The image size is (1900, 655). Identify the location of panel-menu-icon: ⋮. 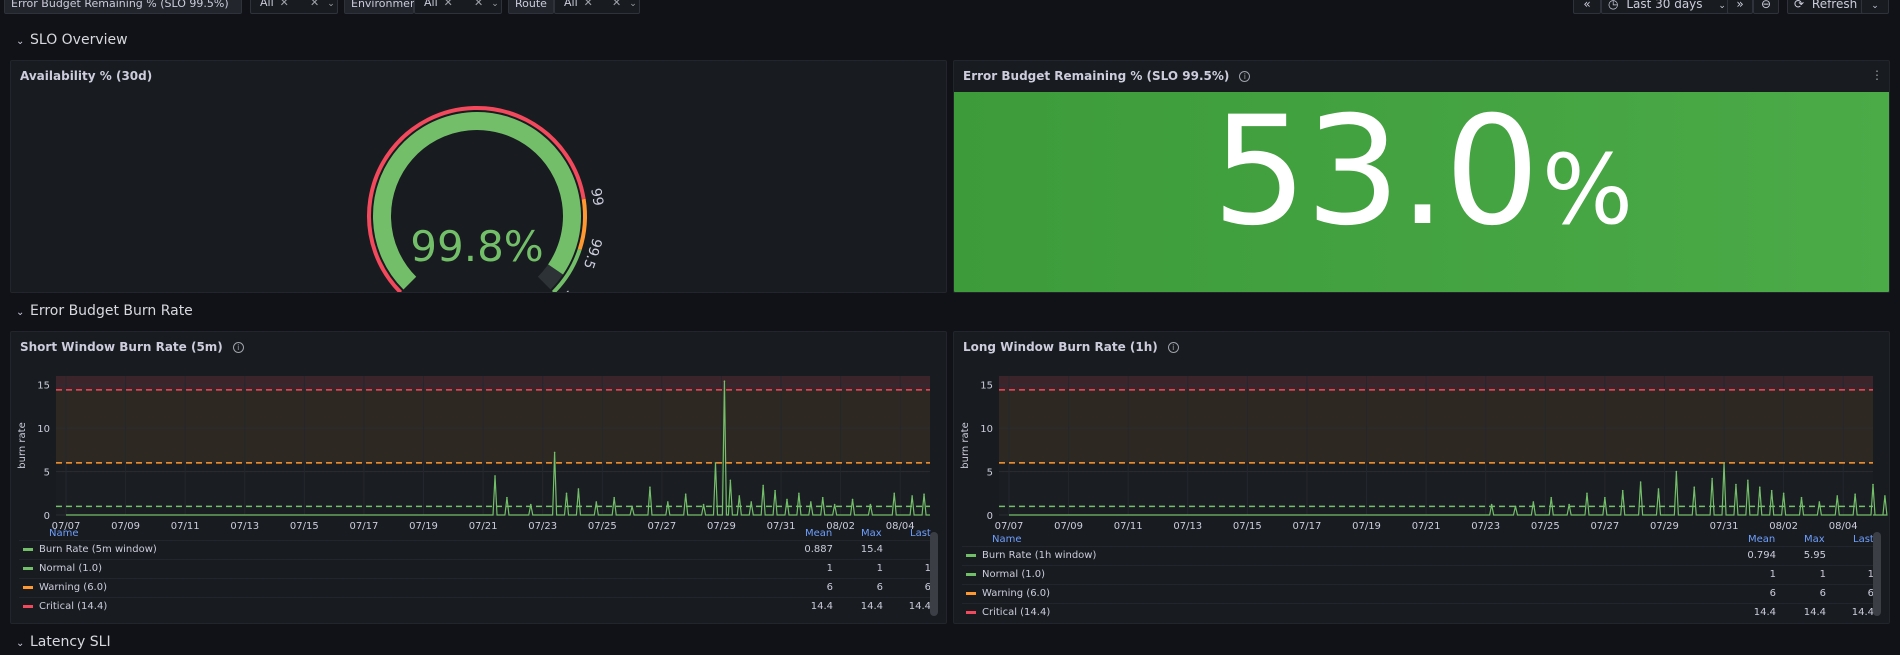
(1877, 75).